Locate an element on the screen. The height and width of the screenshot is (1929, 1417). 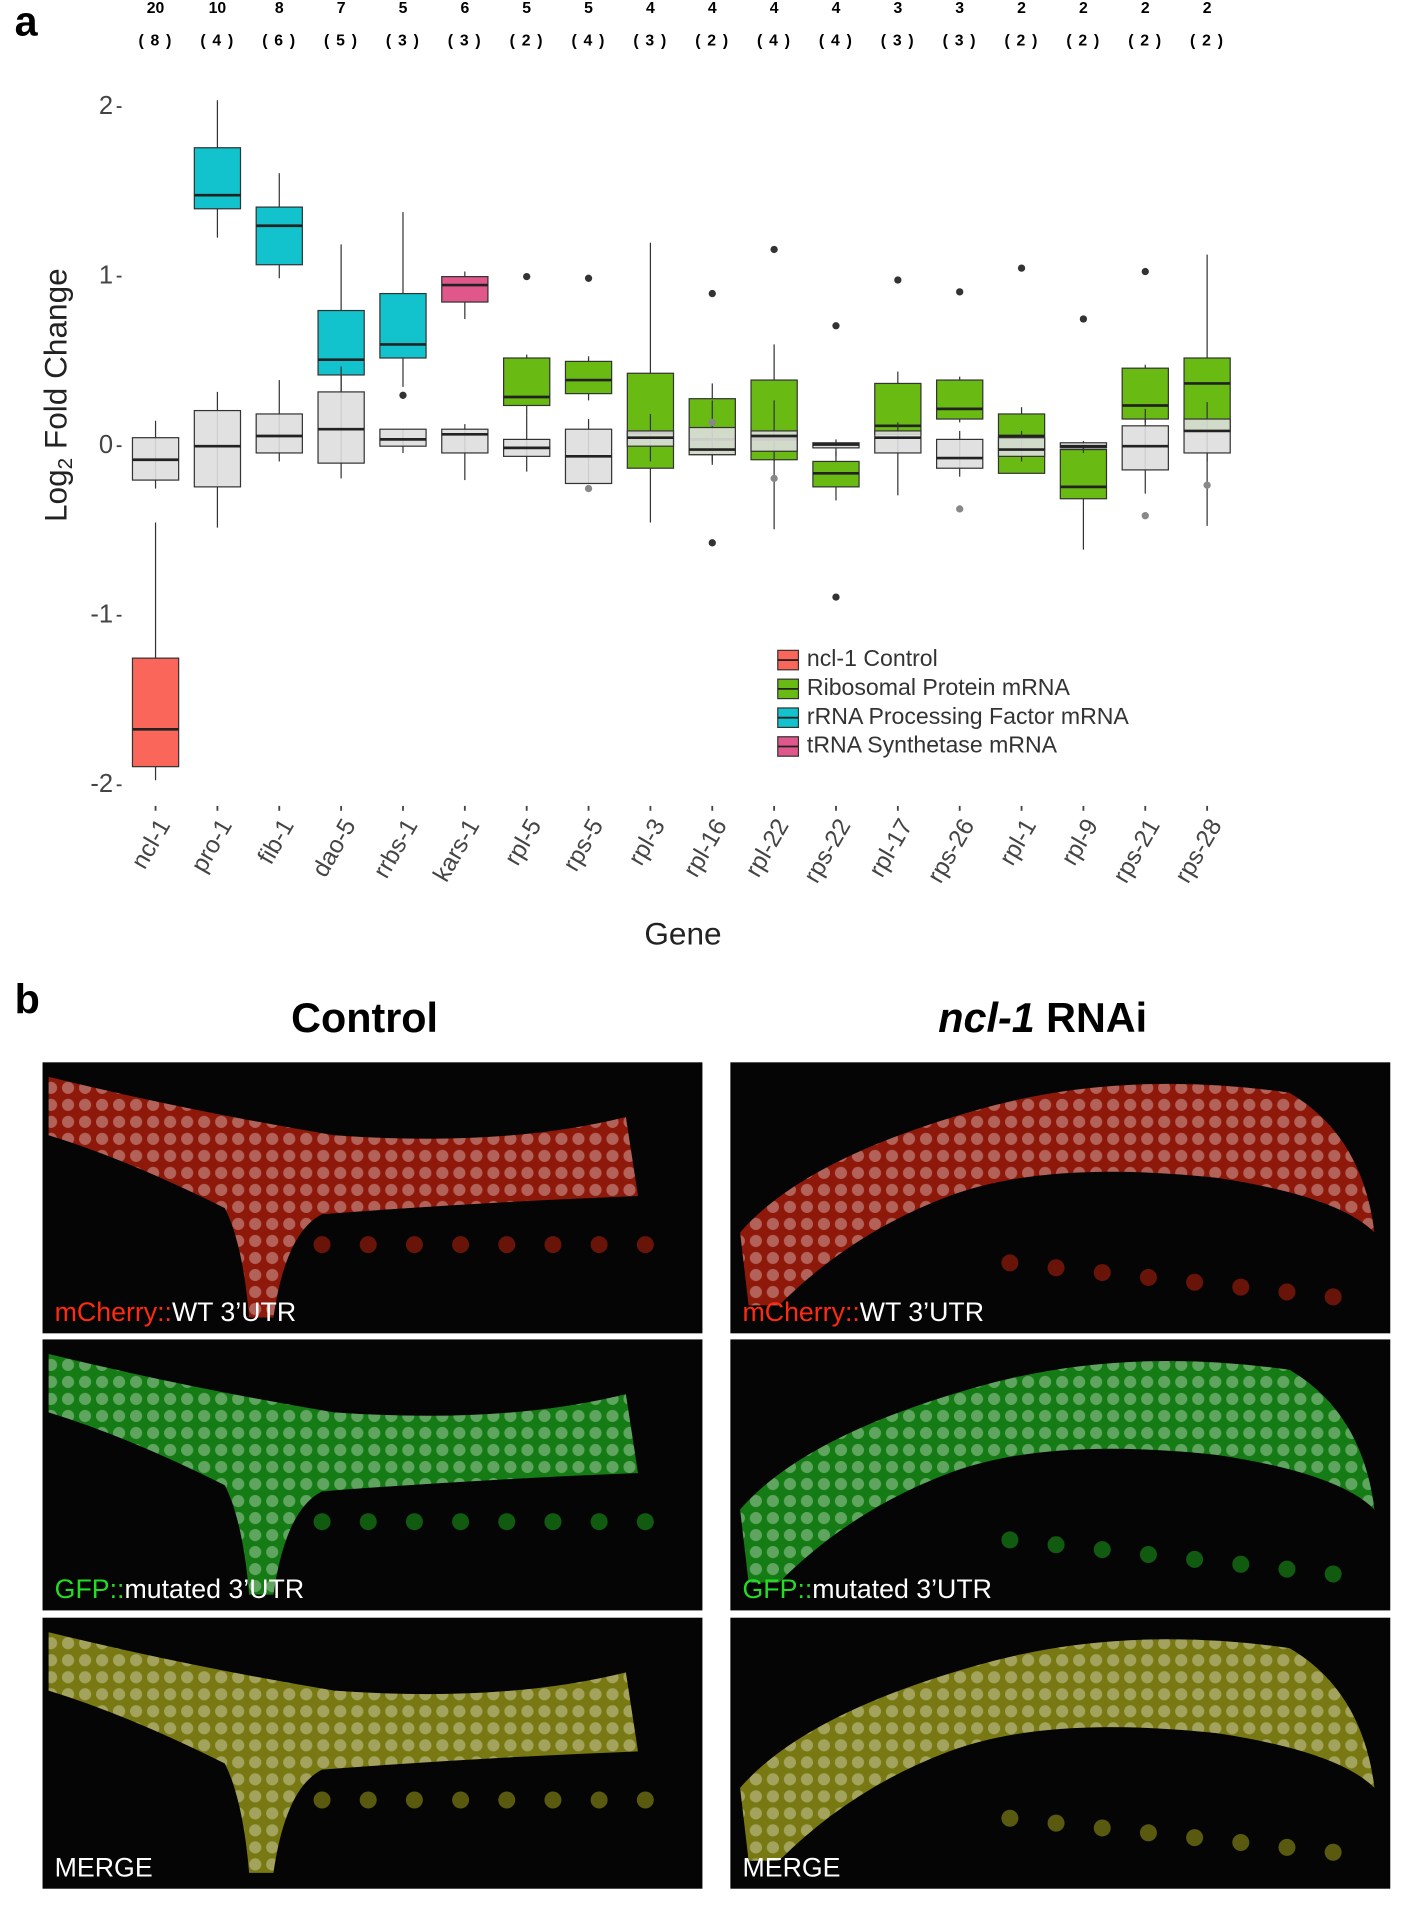
legend-label: ncl-1 Control is located at coordinates (872, 658).